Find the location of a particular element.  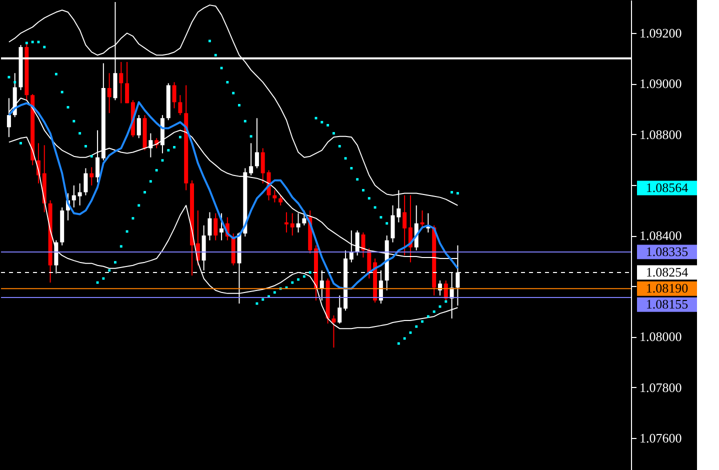

text: 1.08564 is located at coordinates (667, 187).